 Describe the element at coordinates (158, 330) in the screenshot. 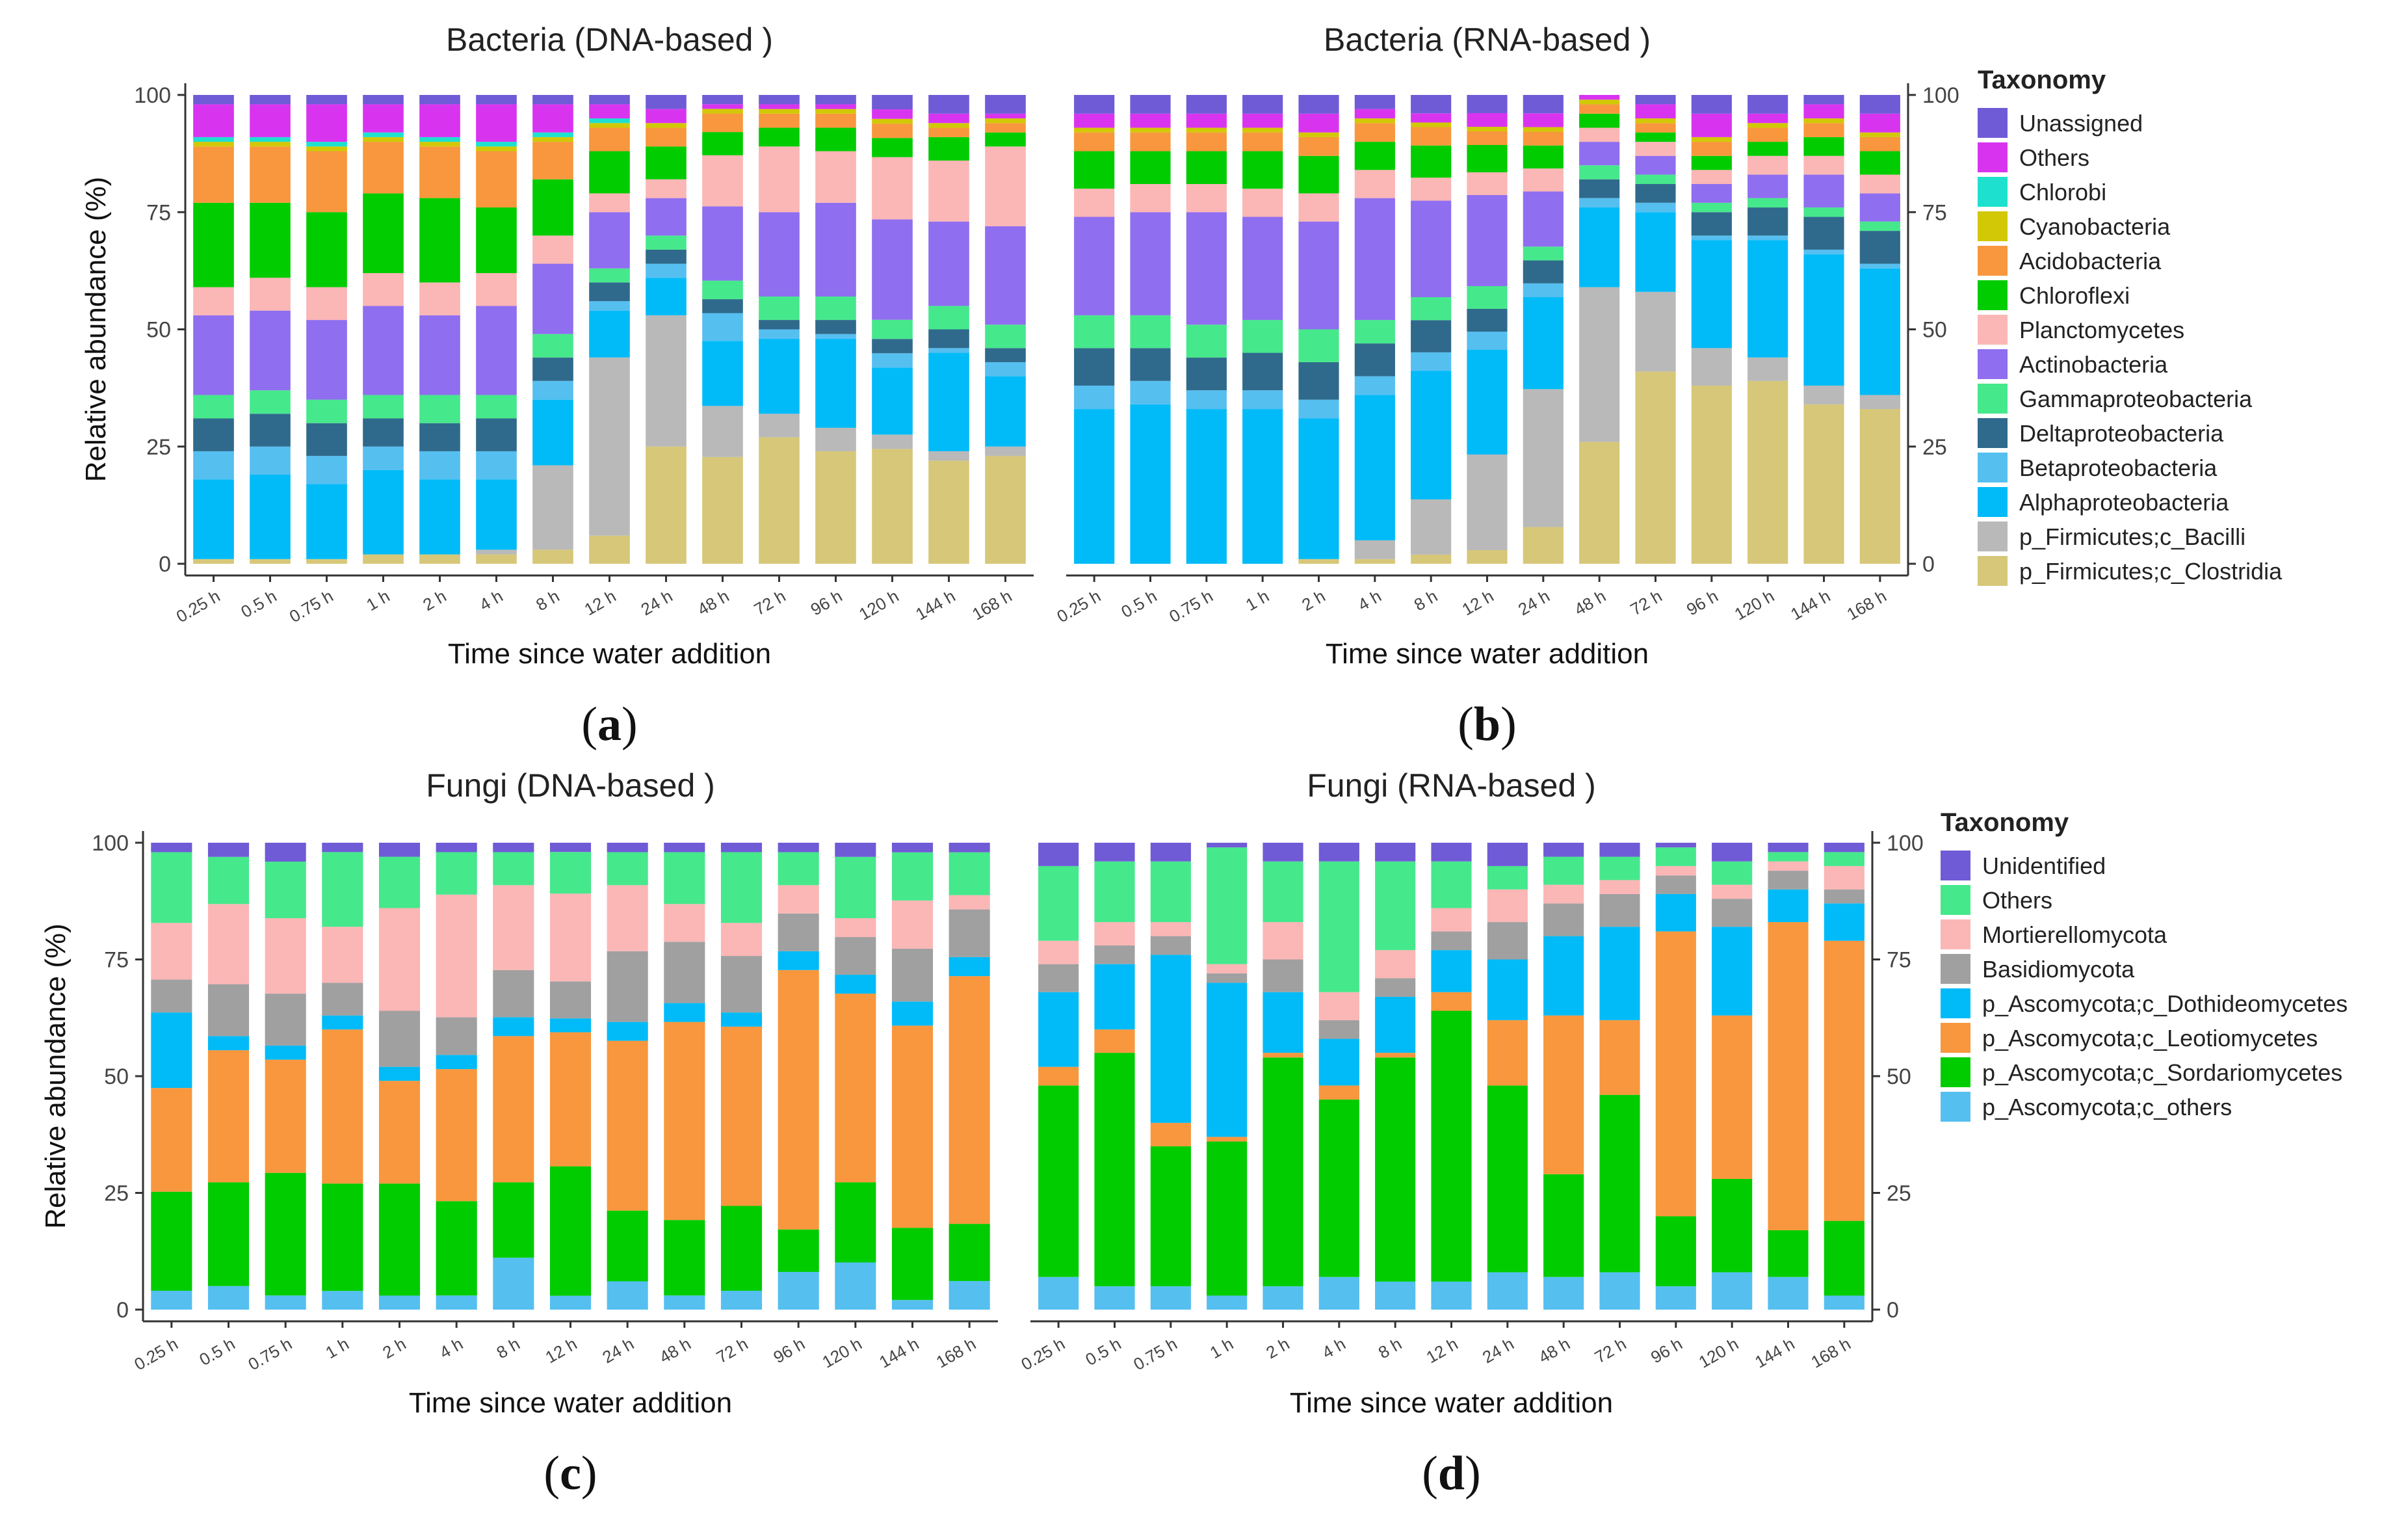

I see `y-tick-label: 50` at that location.